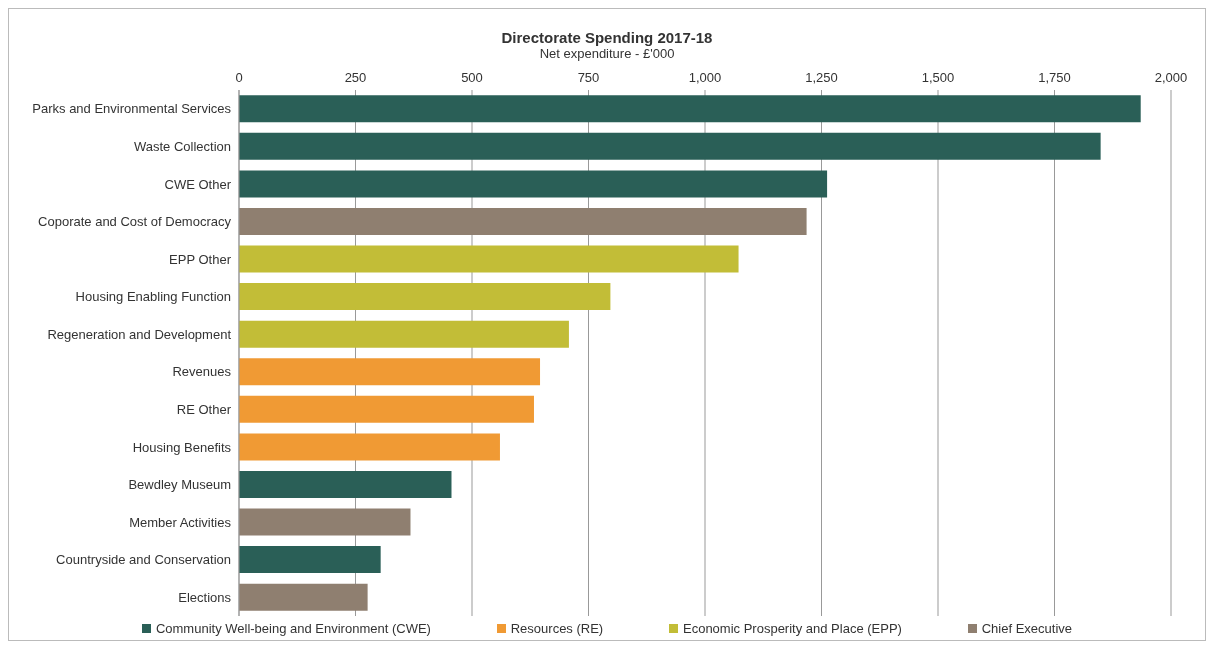 The image size is (1215, 664). What do you see at coordinates (153, 297) in the screenshot?
I see `y-tick-label: Housing Enabling Function` at bounding box center [153, 297].